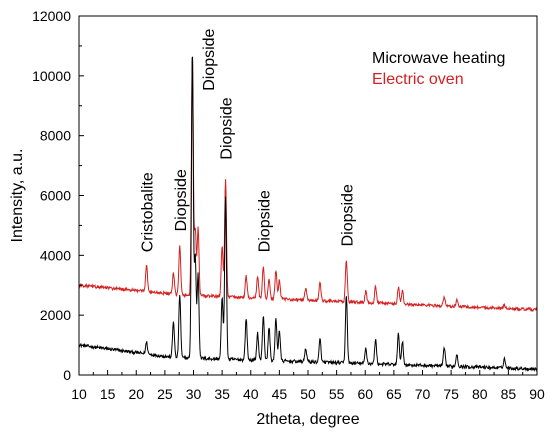 This screenshot has width=550, height=438. What do you see at coordinates (394, 394) in the screenshot?
I see `x-tick-label: 65` at bounding box center [394, 394].